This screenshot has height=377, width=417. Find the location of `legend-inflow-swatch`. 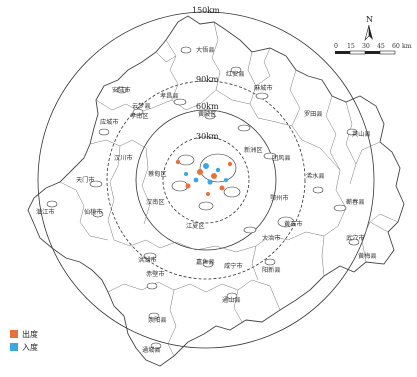

legend-inflow-swatch is located at coordinates (14, 347).